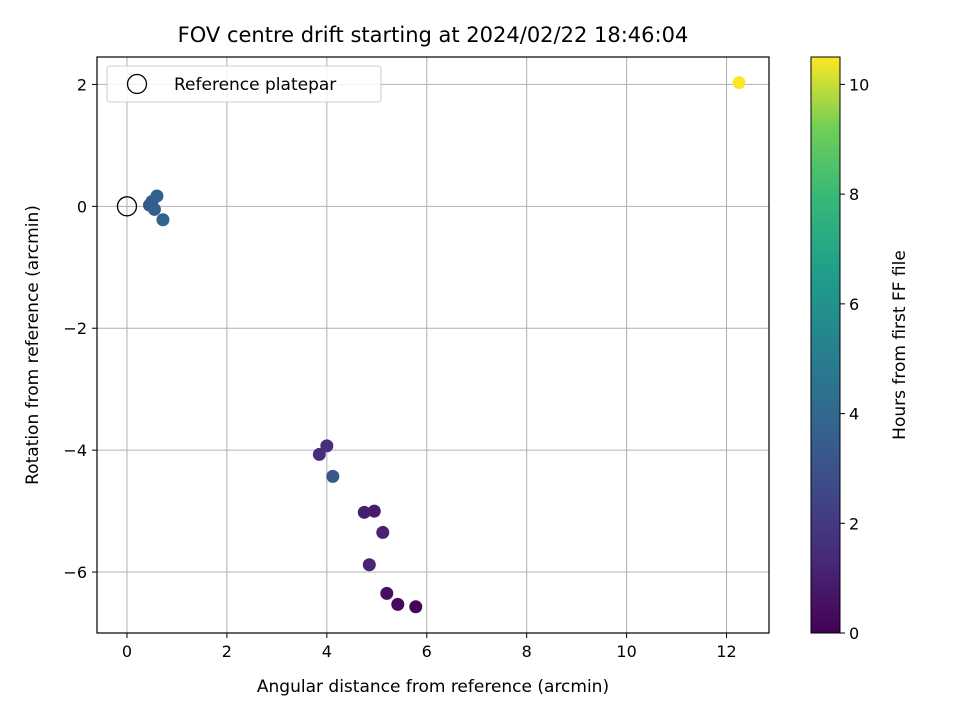  I want to click on x-tick-label: 0, so click(127, 651).